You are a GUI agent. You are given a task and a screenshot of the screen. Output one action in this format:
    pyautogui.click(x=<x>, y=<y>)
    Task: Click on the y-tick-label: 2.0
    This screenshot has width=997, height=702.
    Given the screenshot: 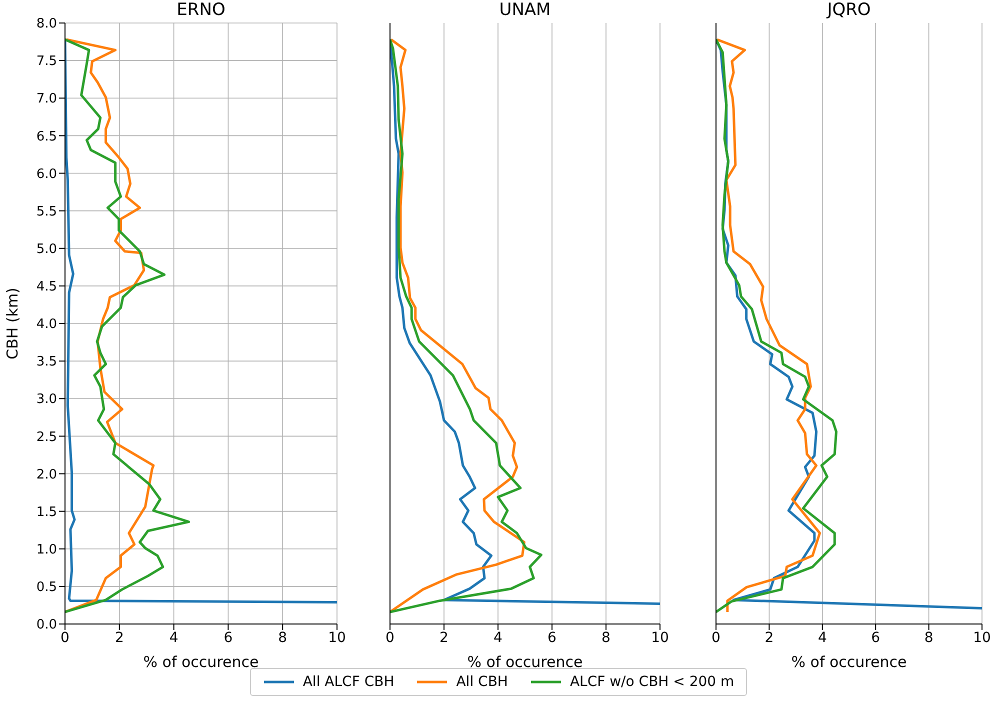 What is the action you would take?
    pyautogui.click(x=46, y=474)
    